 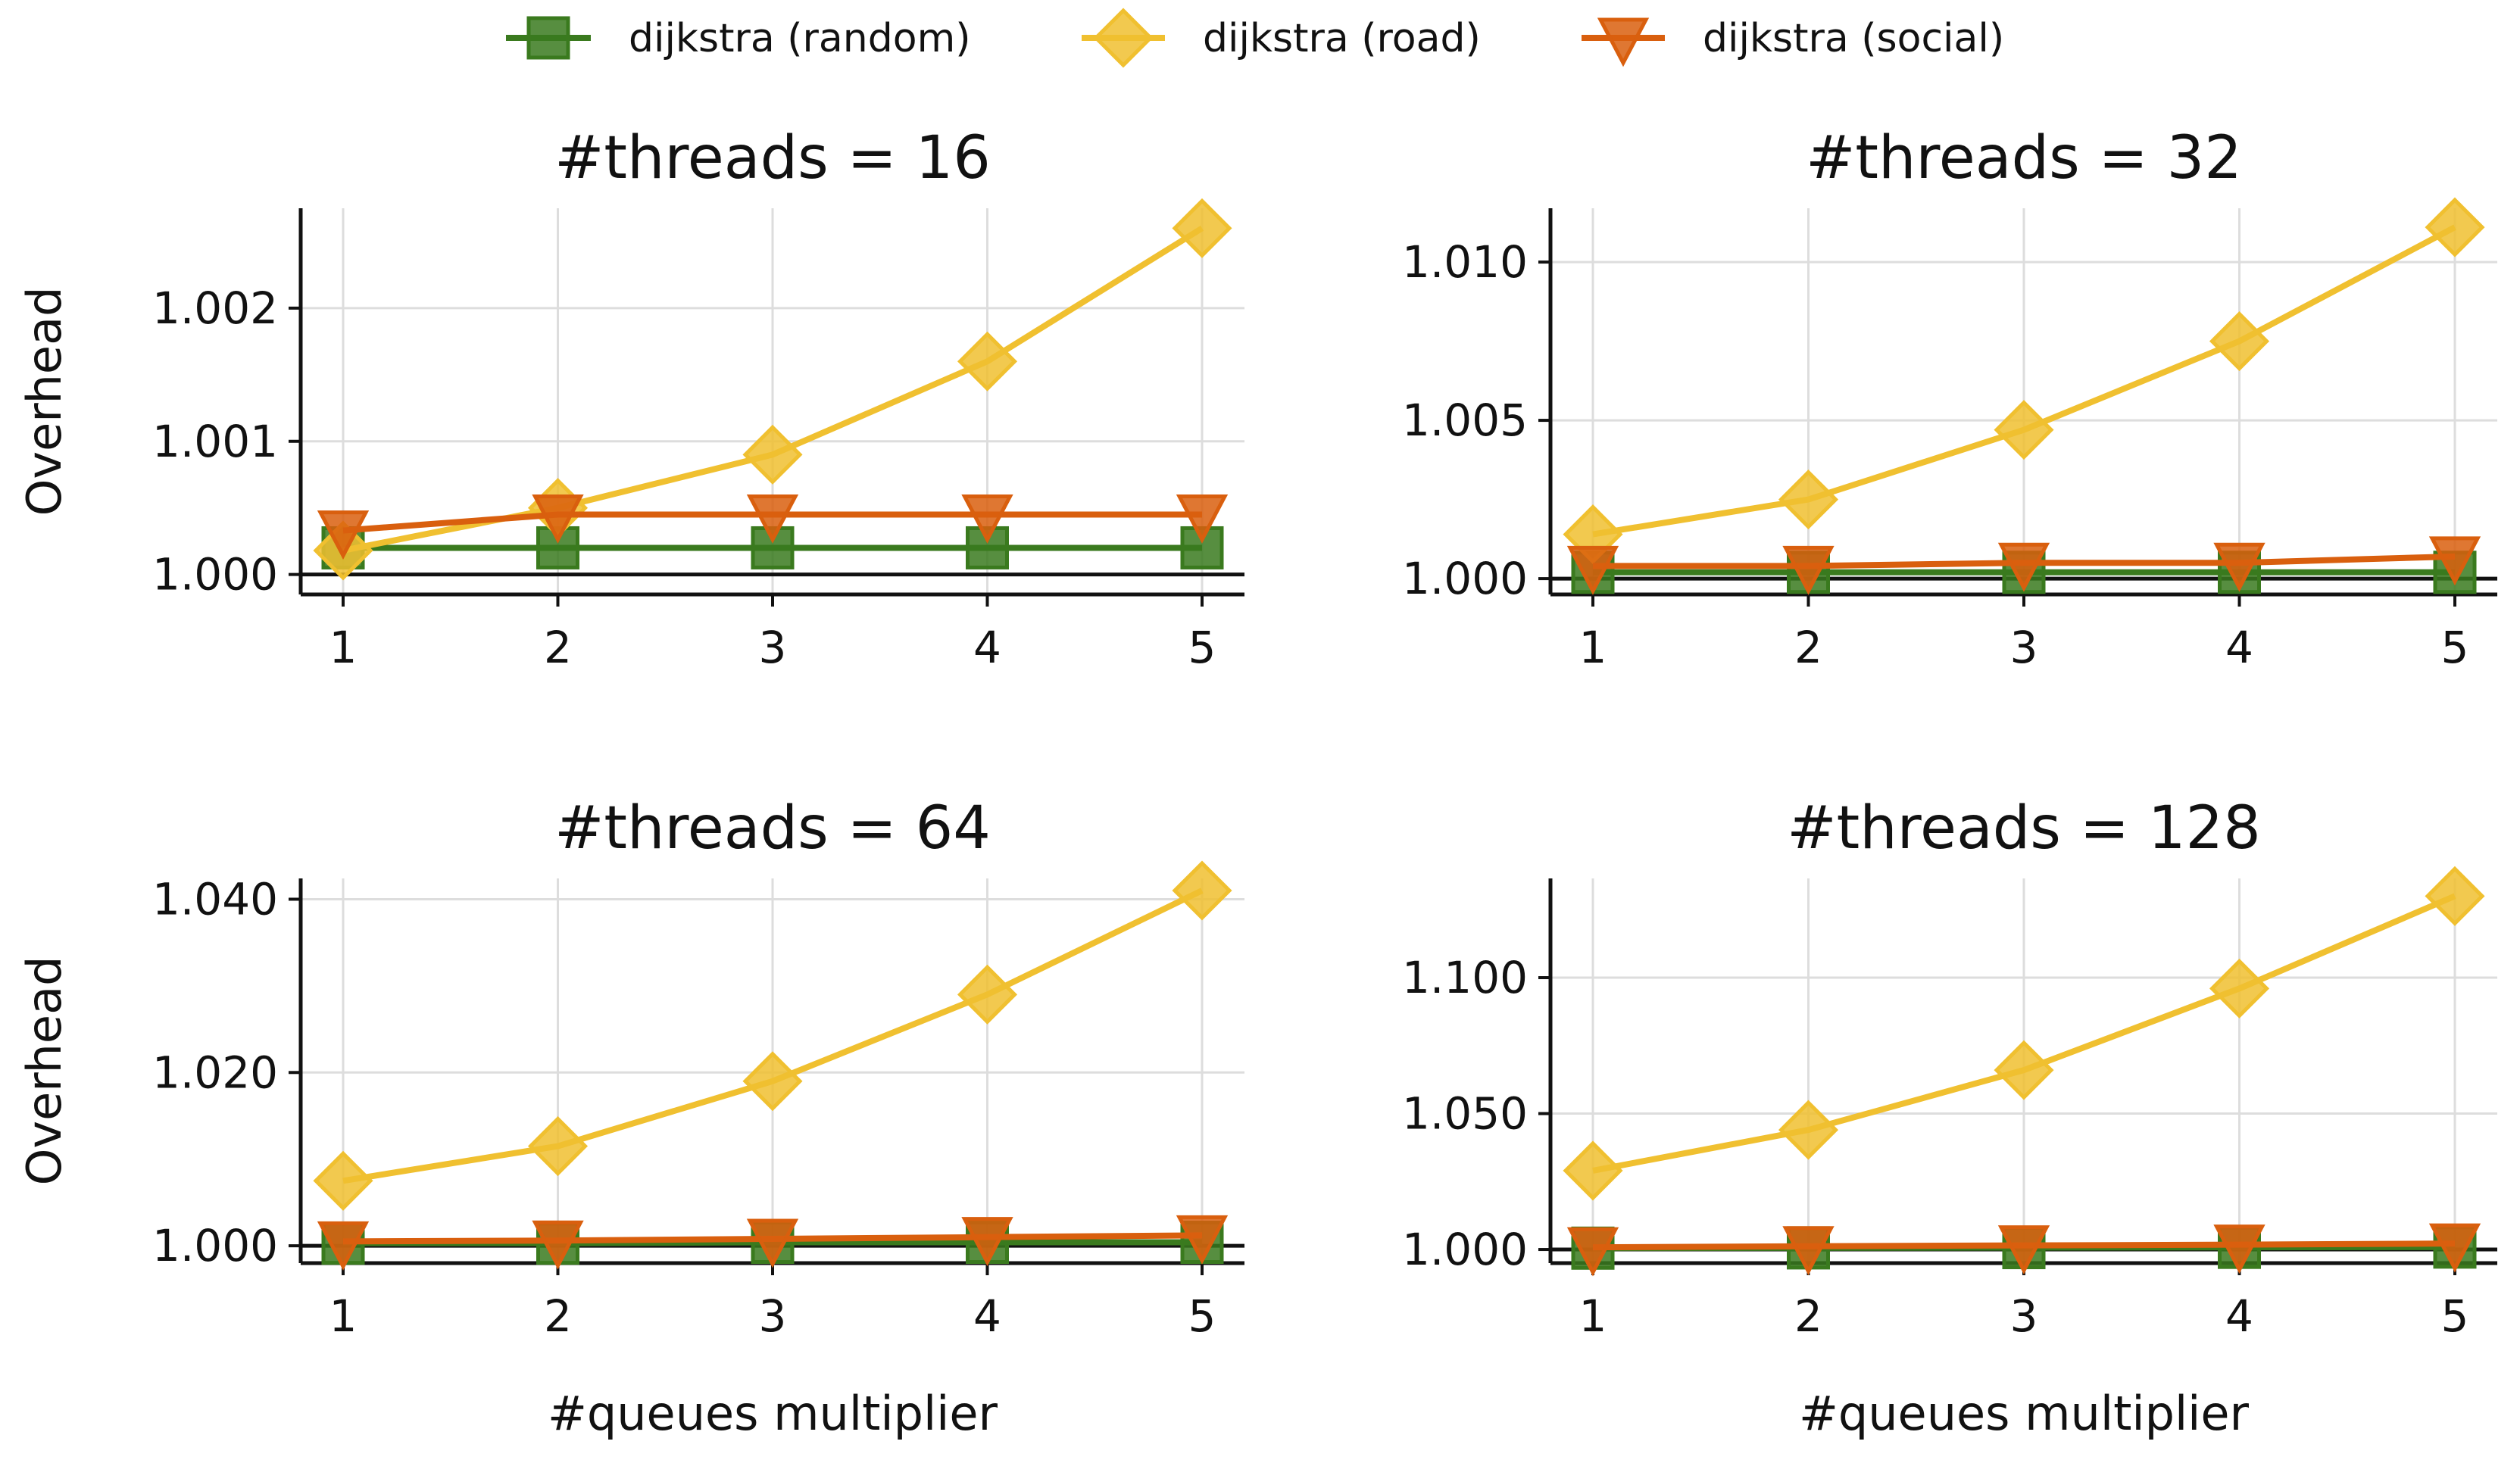 I want to click on legend-label-social: dijkstra (social), so click(x=1853, y=38).